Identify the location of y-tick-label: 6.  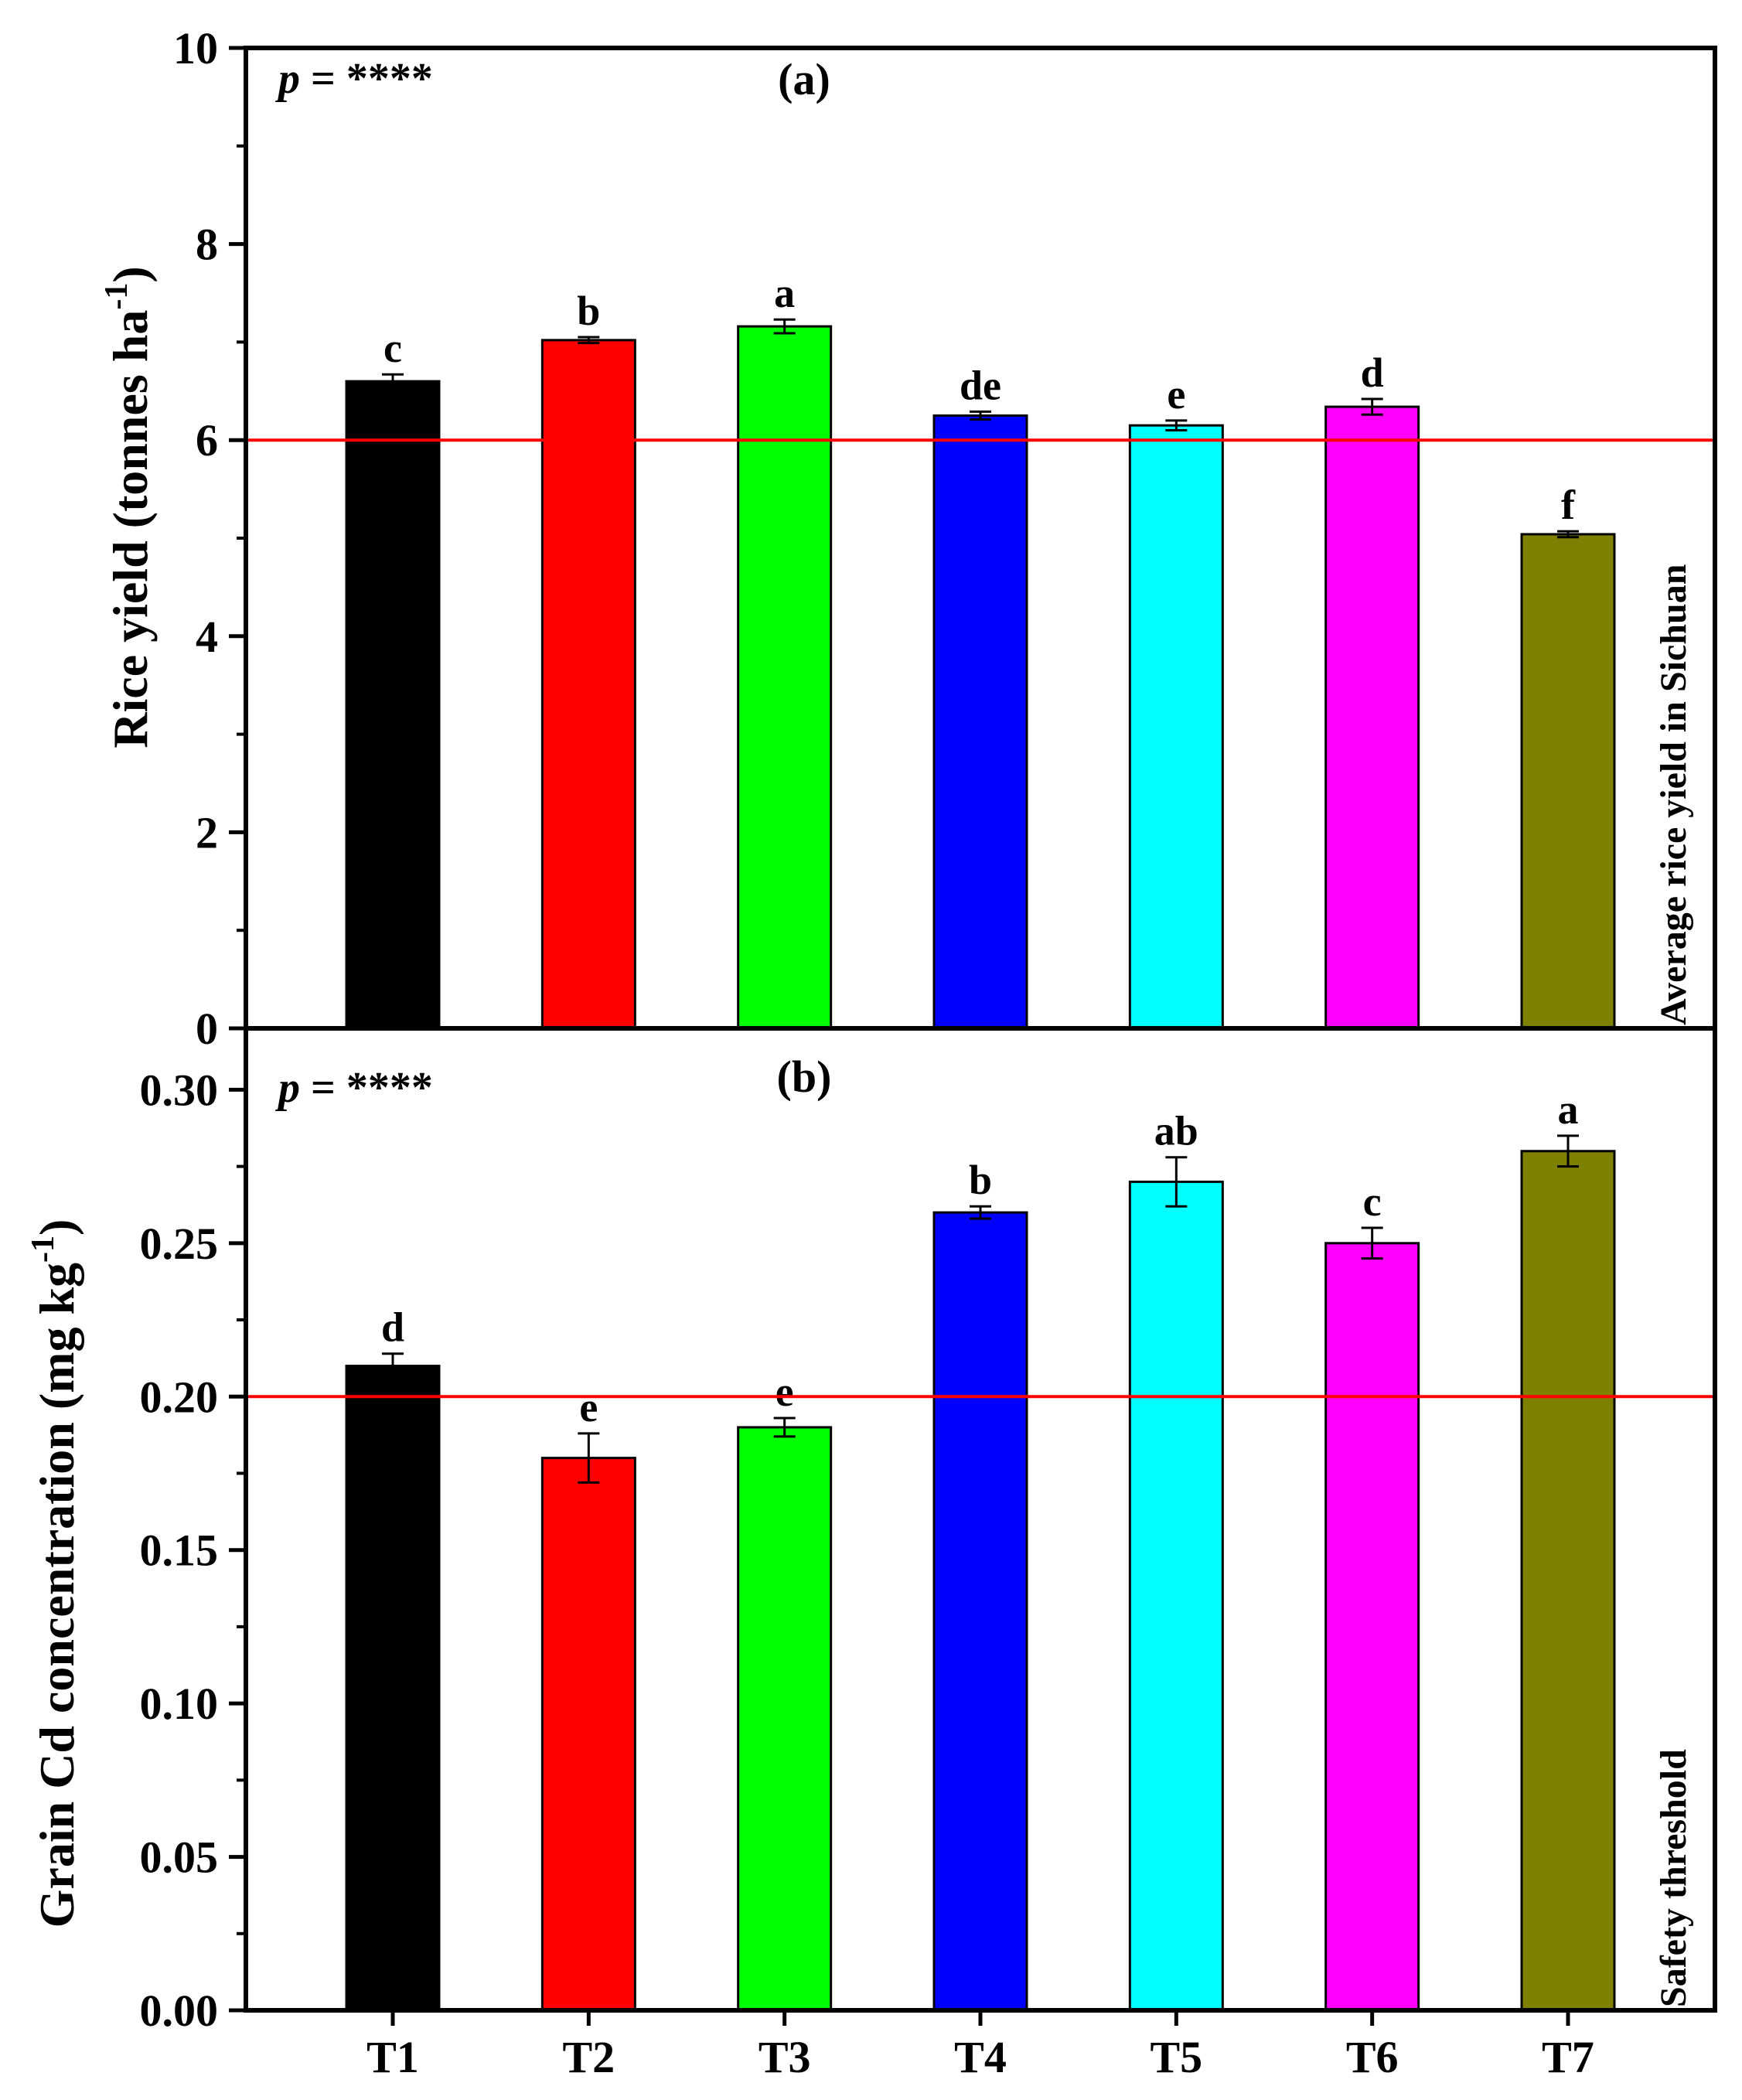
(207, 440).